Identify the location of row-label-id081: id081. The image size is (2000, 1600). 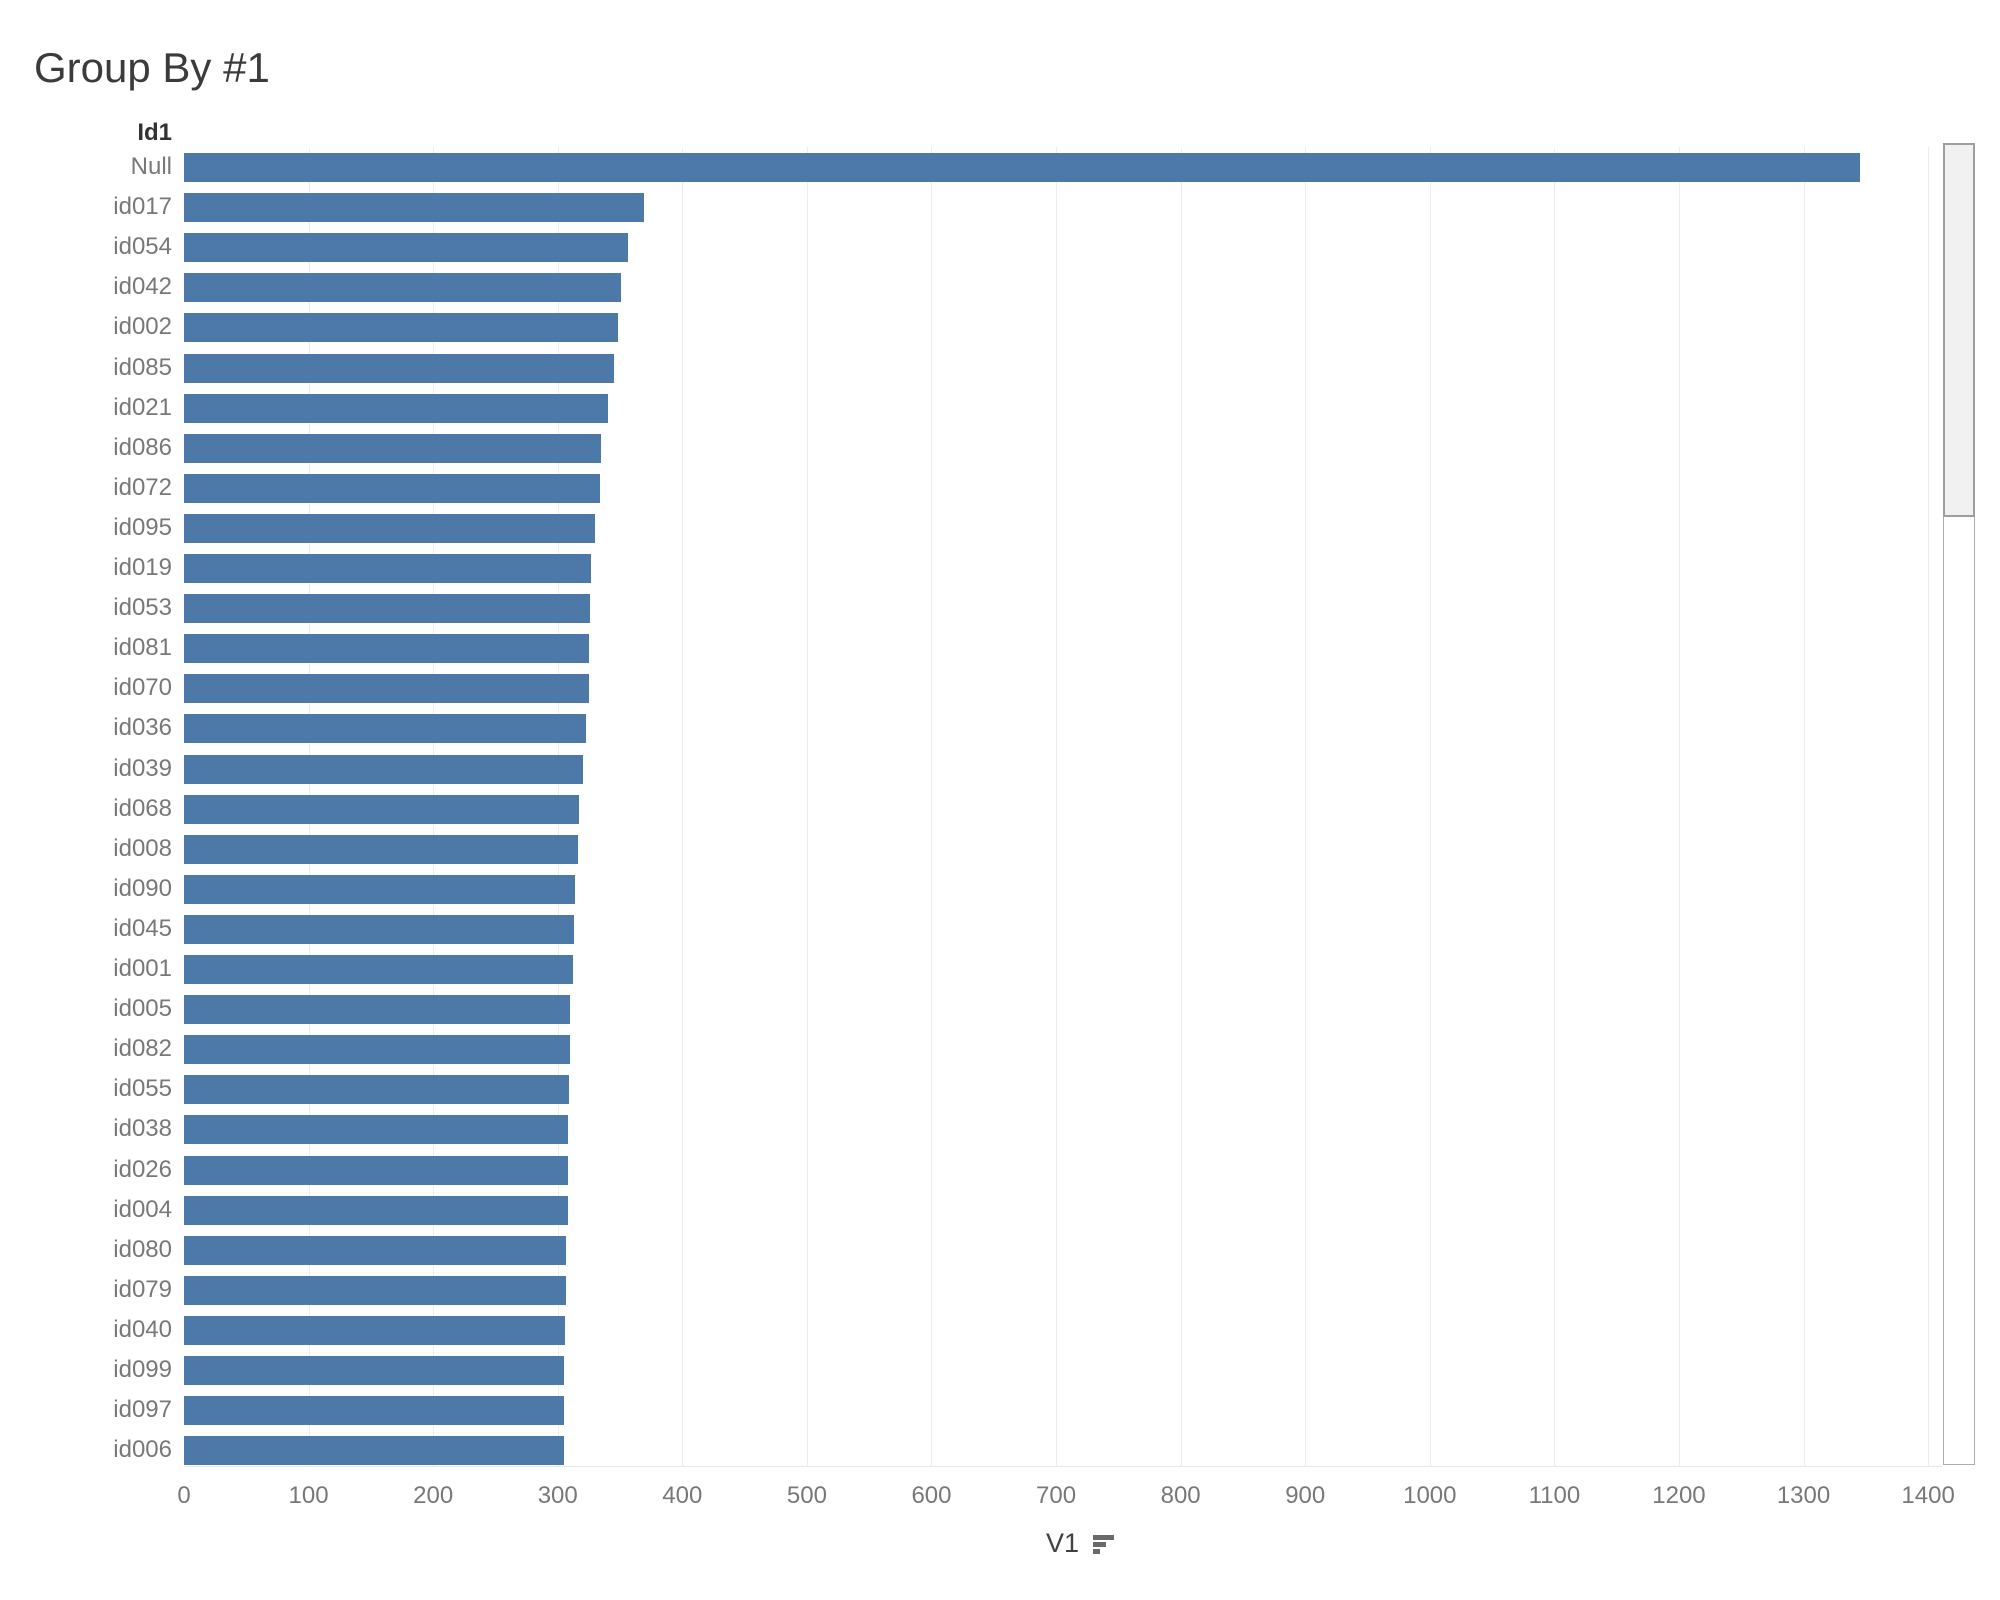
(142, 648).